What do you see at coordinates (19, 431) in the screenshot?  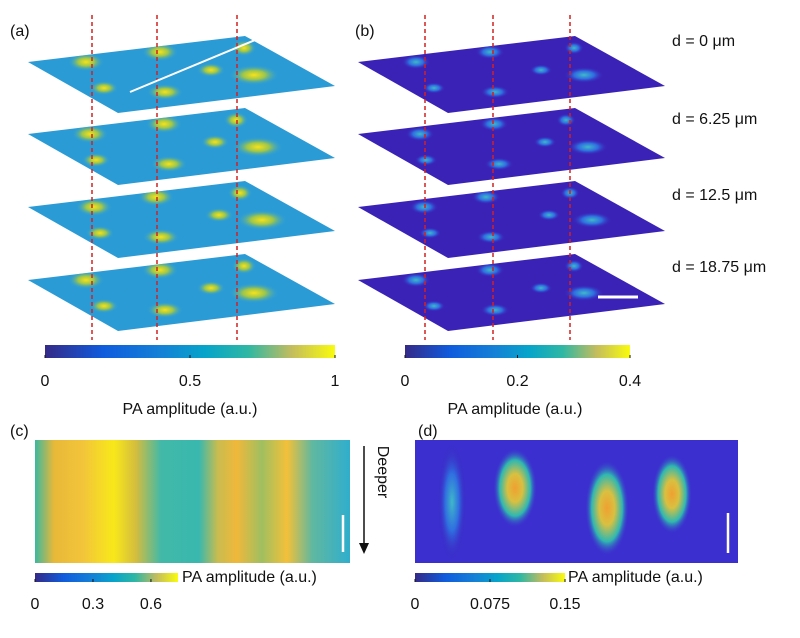 I see `panel-label: (c)` at bounding box center [19, 431].